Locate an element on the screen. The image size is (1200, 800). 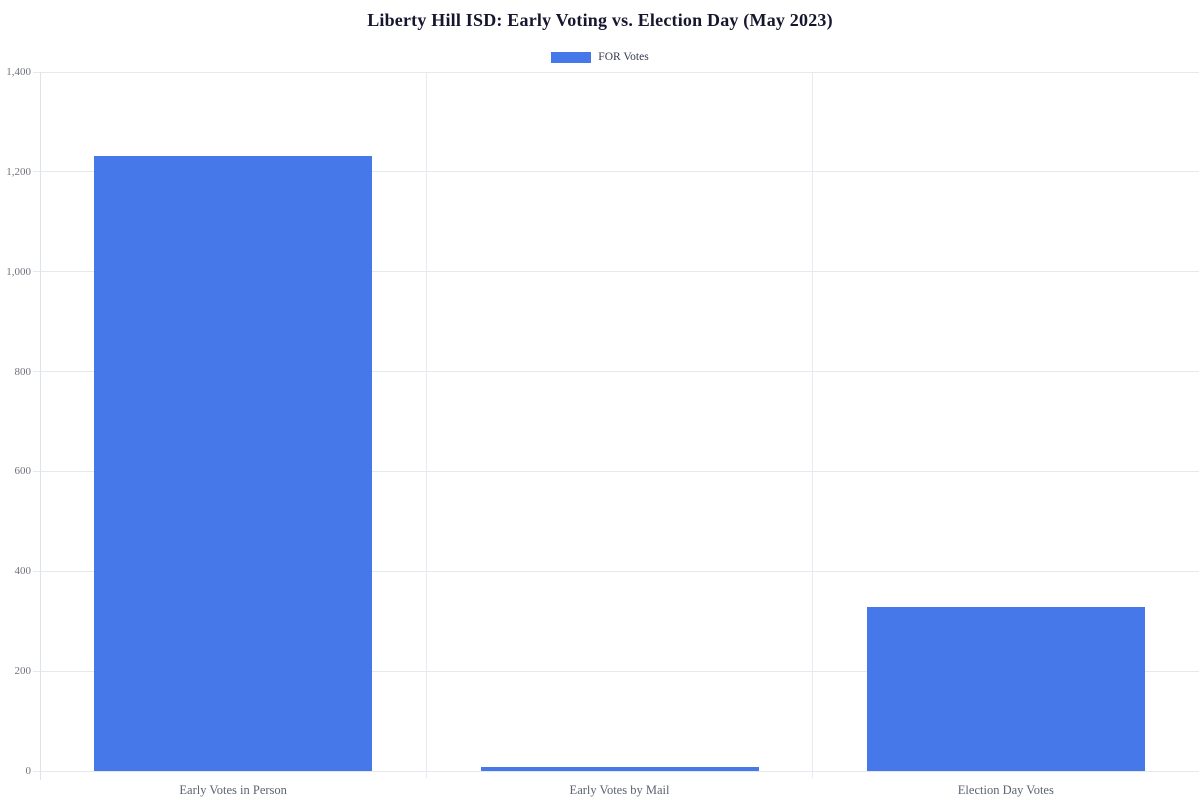
y-axis-tick-label: 1,200 is located at coordinates (18, 171).